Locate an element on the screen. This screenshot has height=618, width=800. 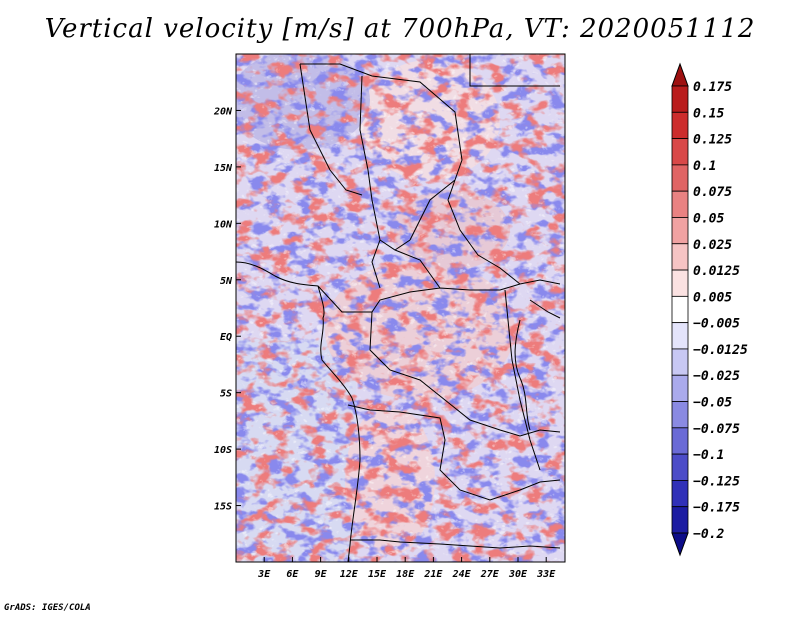
colorbar-label: −0.025 is located at coordinates (716, 376).